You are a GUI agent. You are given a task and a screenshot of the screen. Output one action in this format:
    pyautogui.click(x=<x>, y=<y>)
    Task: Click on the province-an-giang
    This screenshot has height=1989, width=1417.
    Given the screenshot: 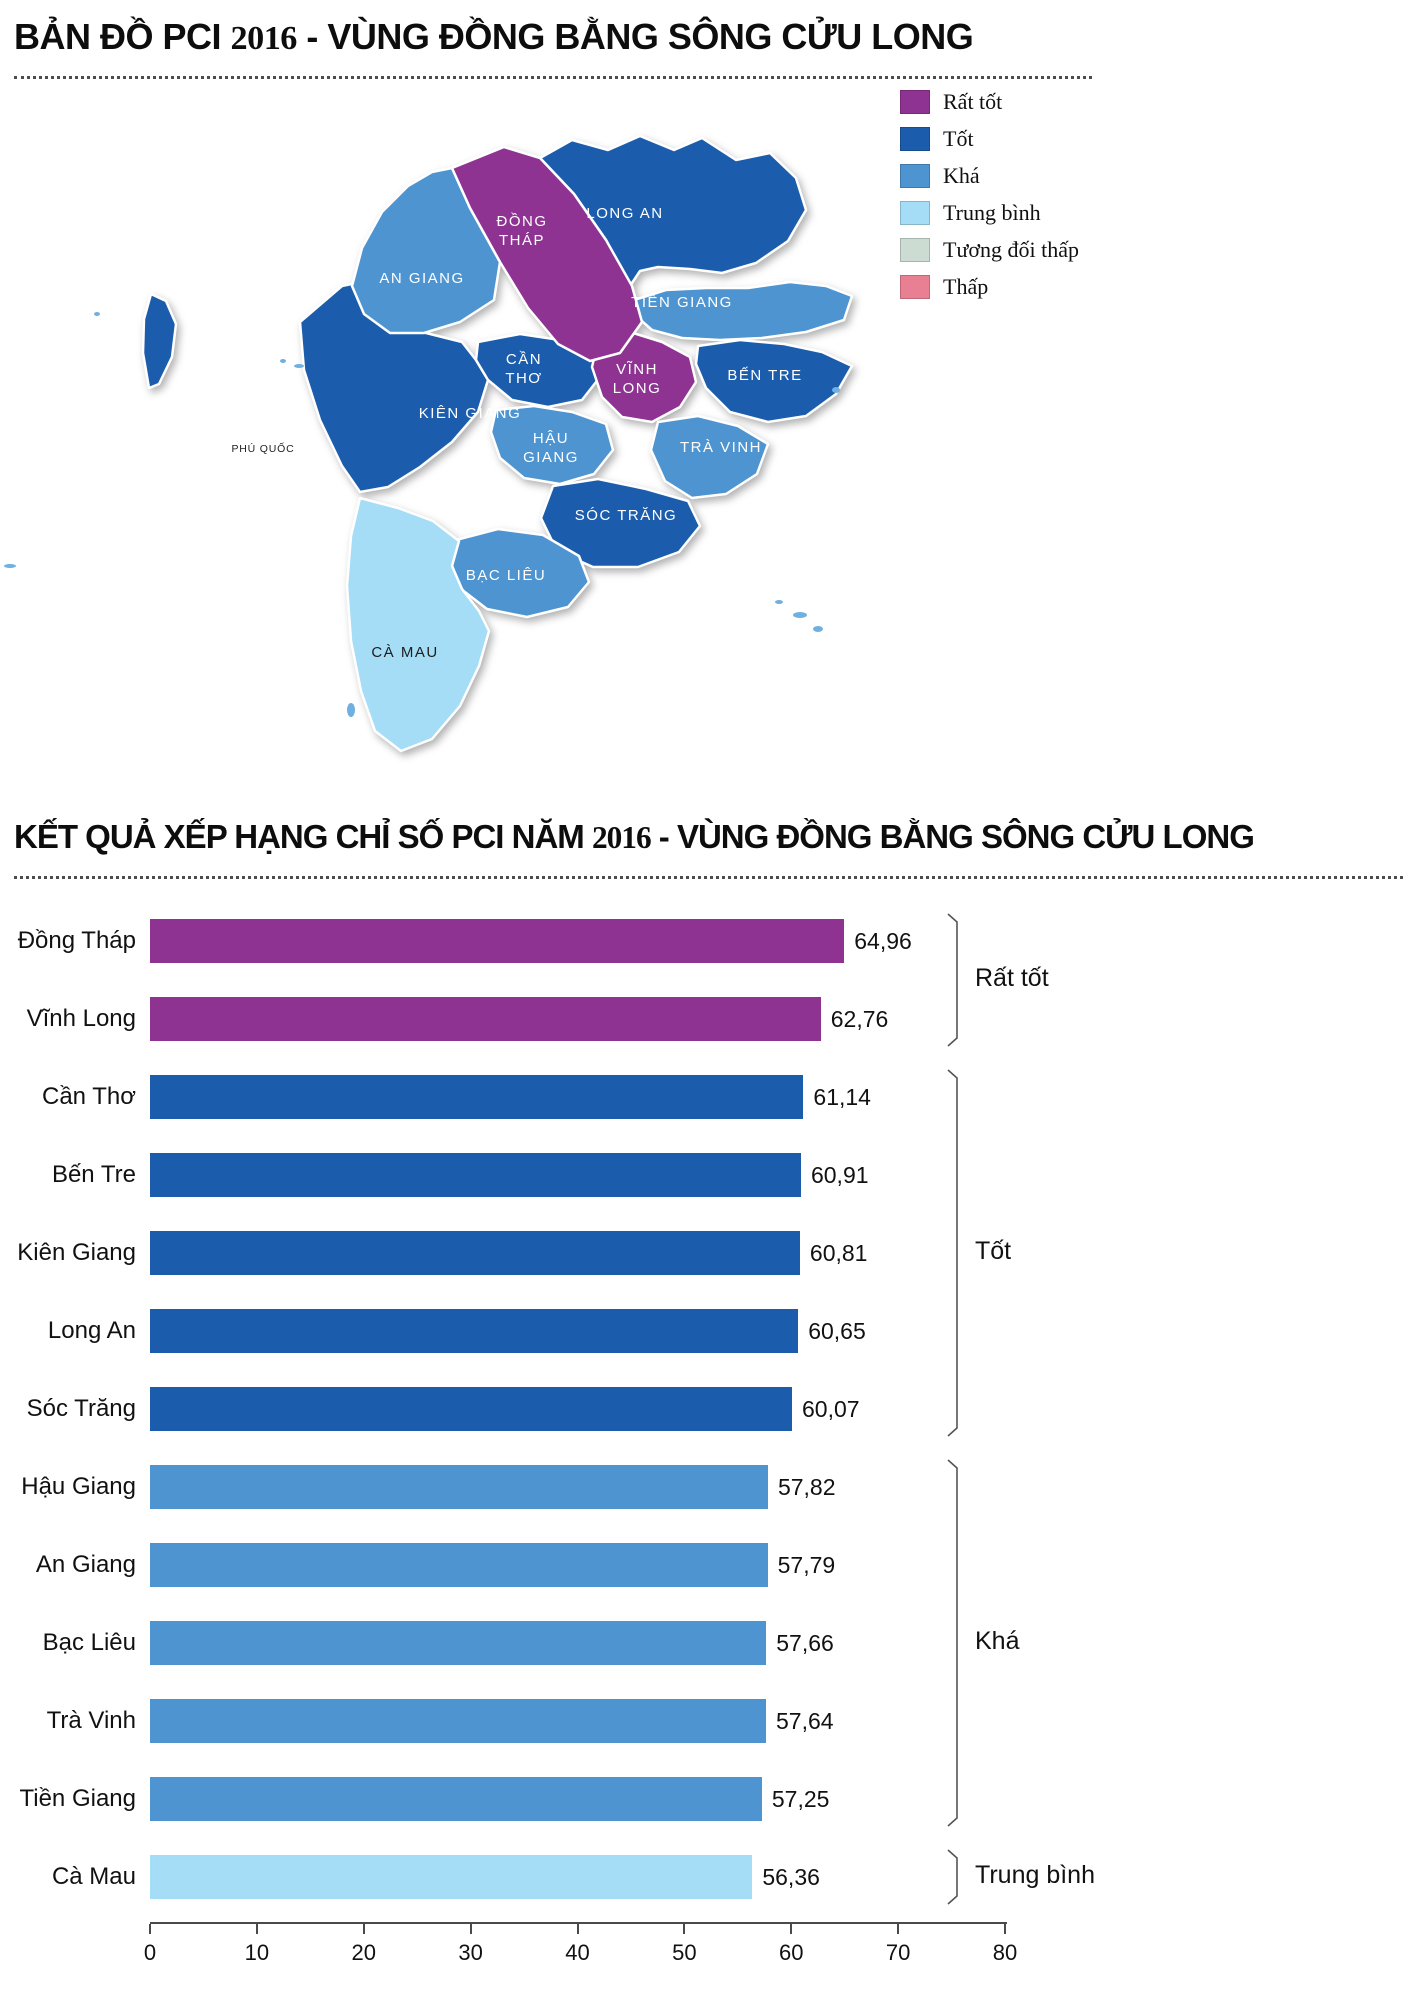 What is the action you would take?
    pyautogui.click(x=426, y=250)
    